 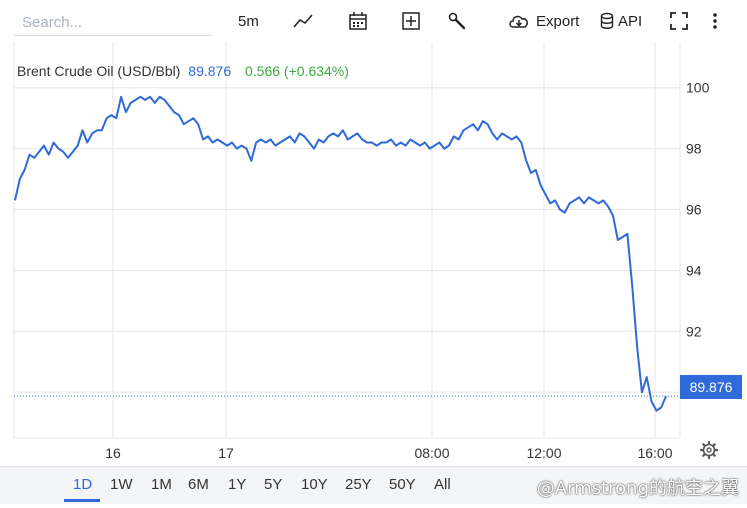 What do you see at coordinates (654, 453) in the screenshot?
I see `x-tick-label: 16:00` at bounding box center [654, 453].